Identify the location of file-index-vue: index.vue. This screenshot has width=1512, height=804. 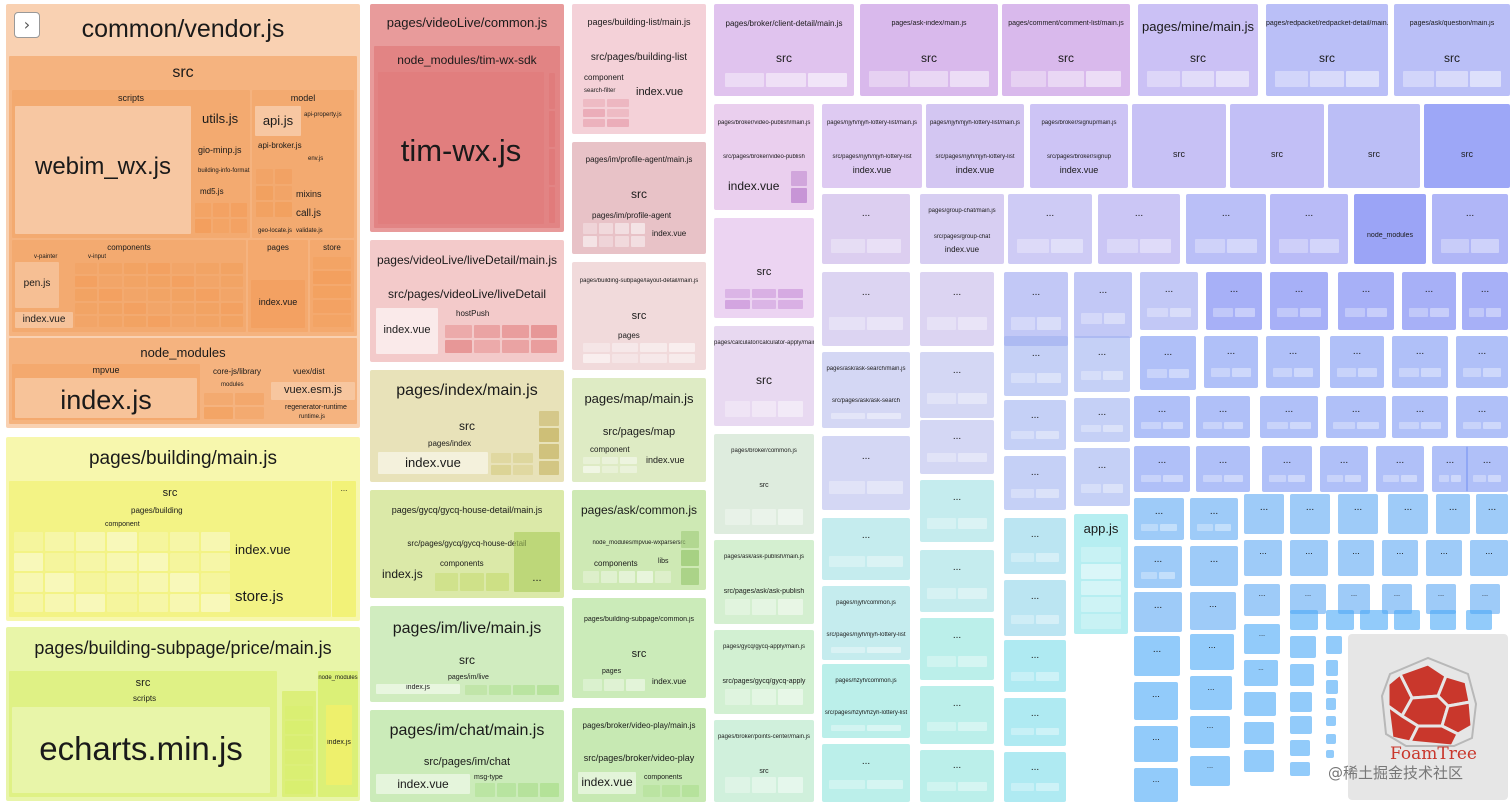
(433, 463).